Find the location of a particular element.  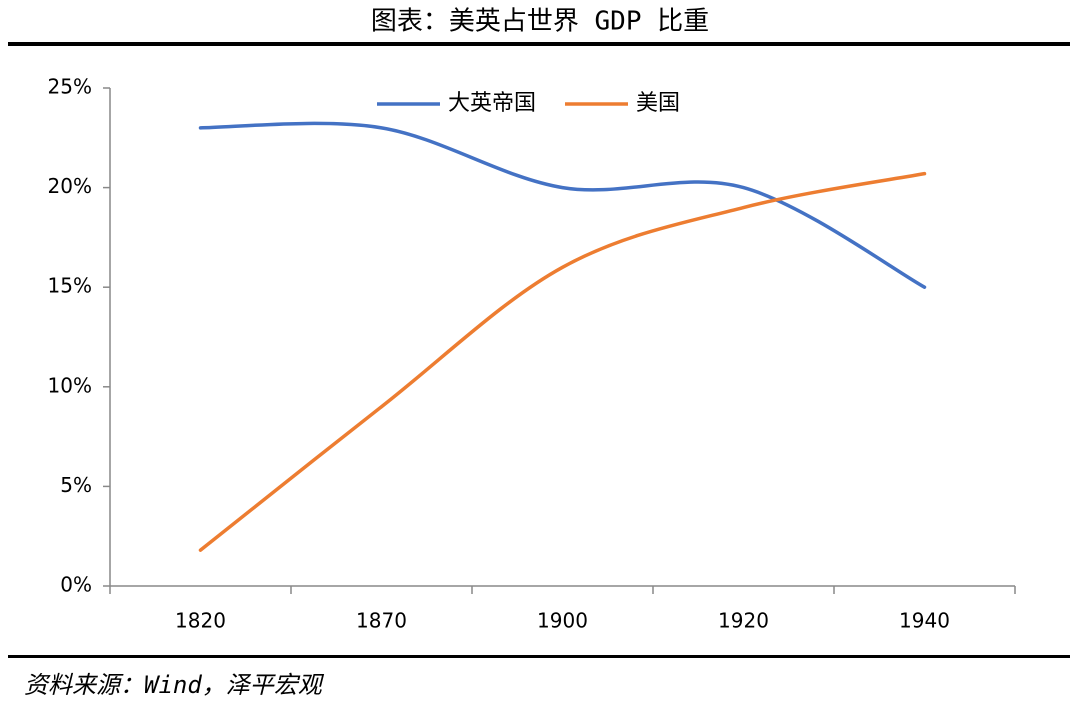

bottom-rule is located at coordinates (539, 656).